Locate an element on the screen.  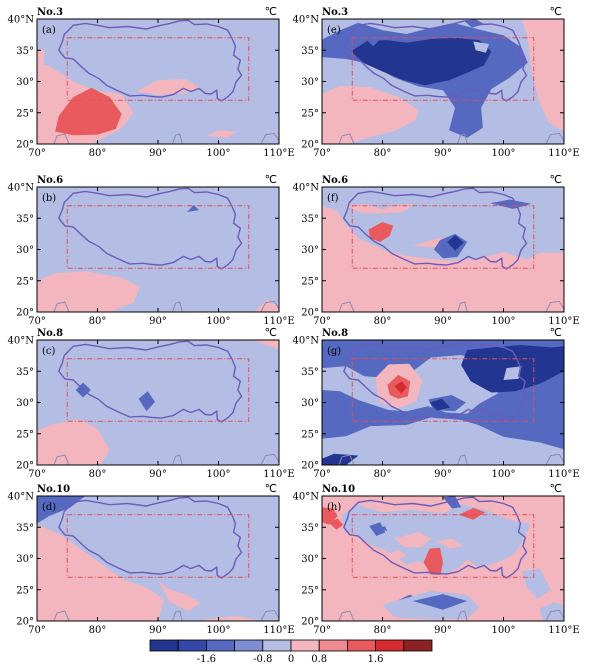
field-g is located at coordinates (443, 402).